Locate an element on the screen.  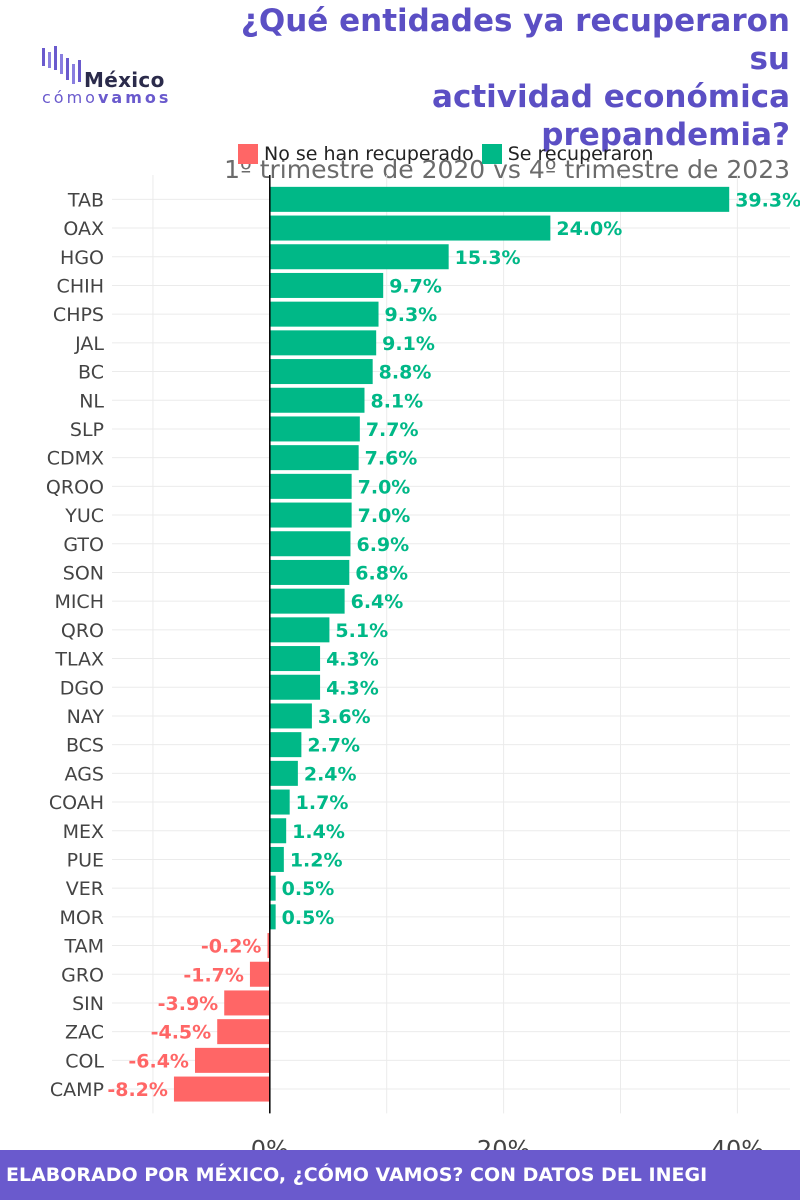
bar-nay is located at coordinates (290, 716).